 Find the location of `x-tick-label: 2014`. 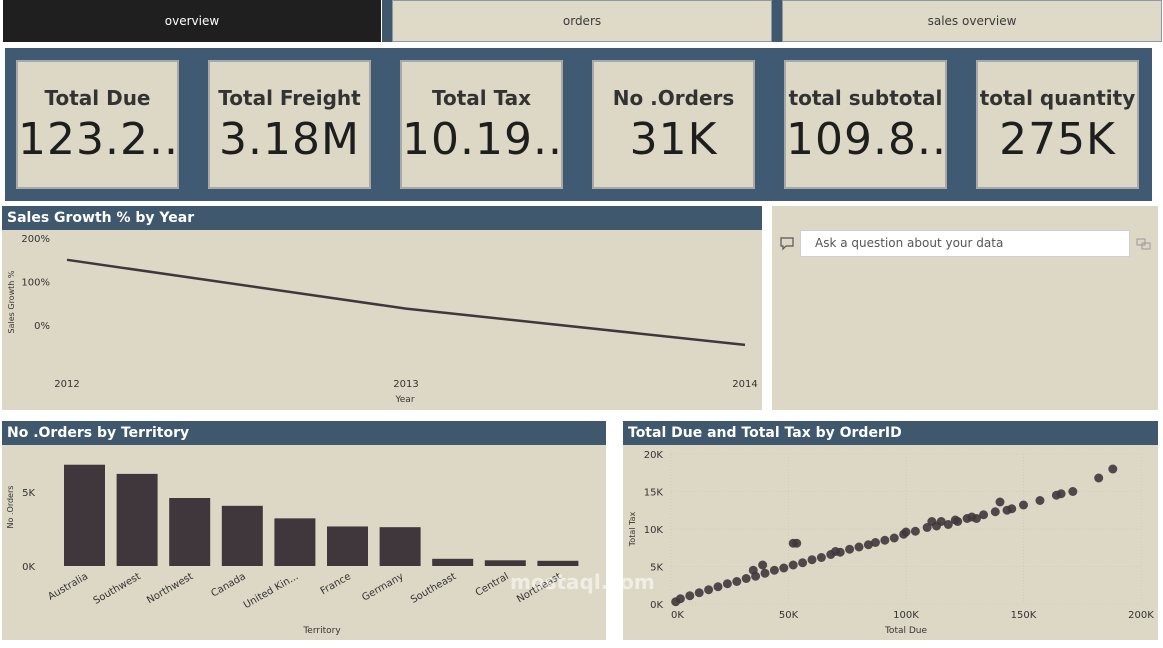

x-tick-label: 2014 is located at coordinates (744, 384).